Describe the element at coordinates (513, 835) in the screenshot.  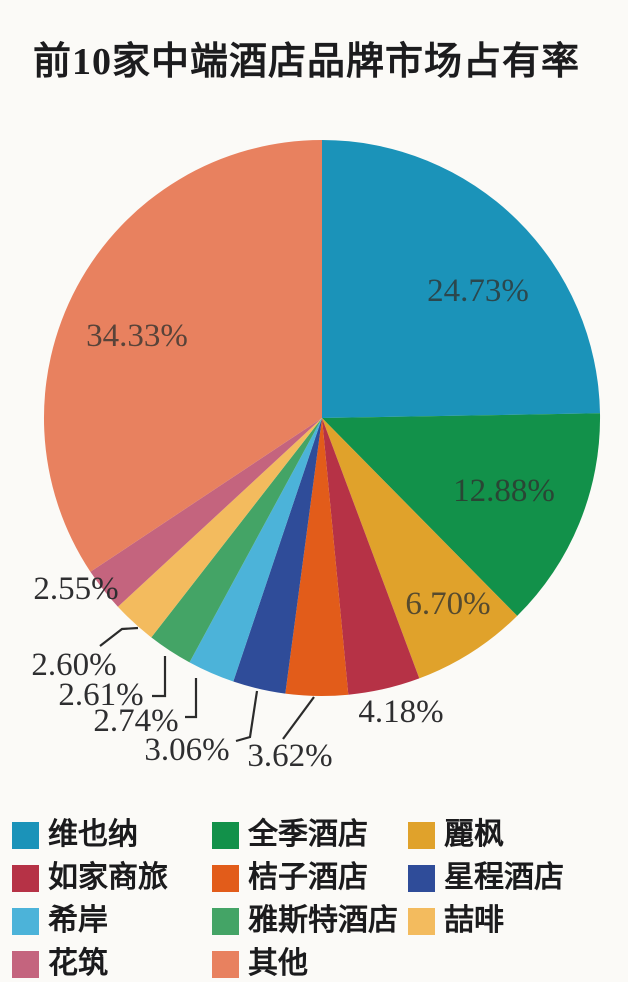
I see `legend-item-2: 麗枫` at that location.